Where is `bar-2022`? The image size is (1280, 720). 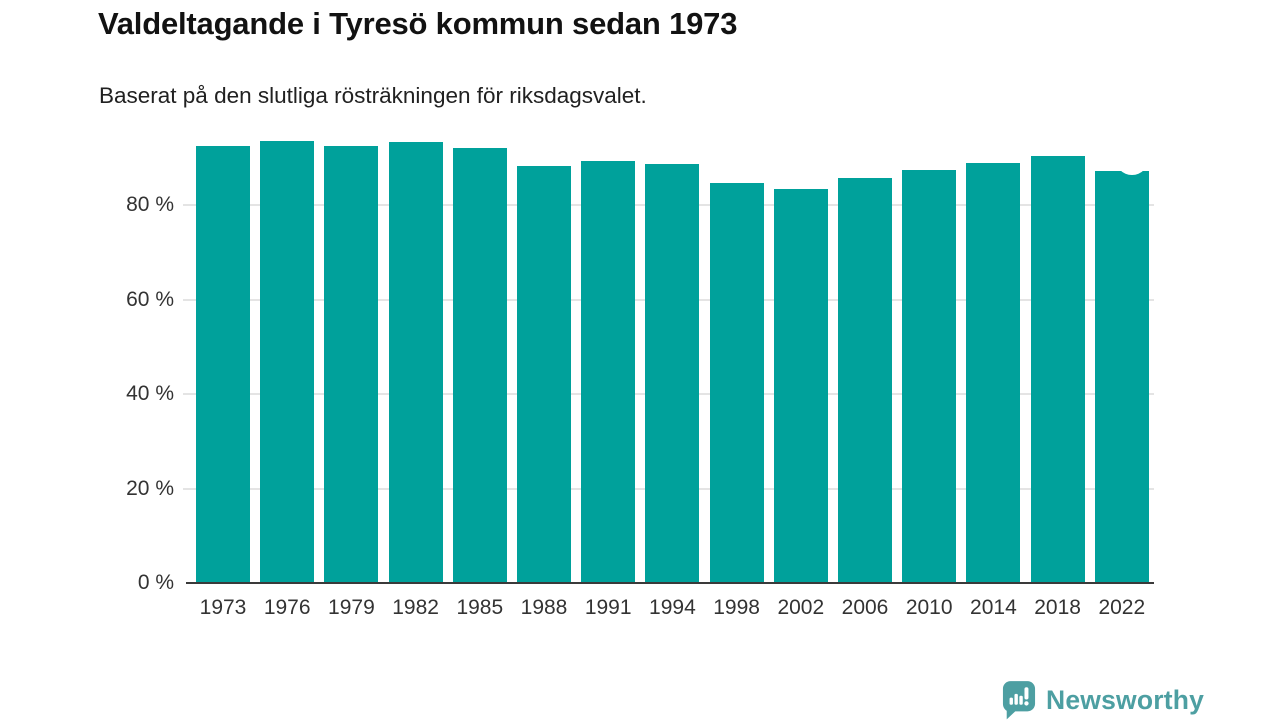
bar-2022 is located at coordinates (1121, 376).